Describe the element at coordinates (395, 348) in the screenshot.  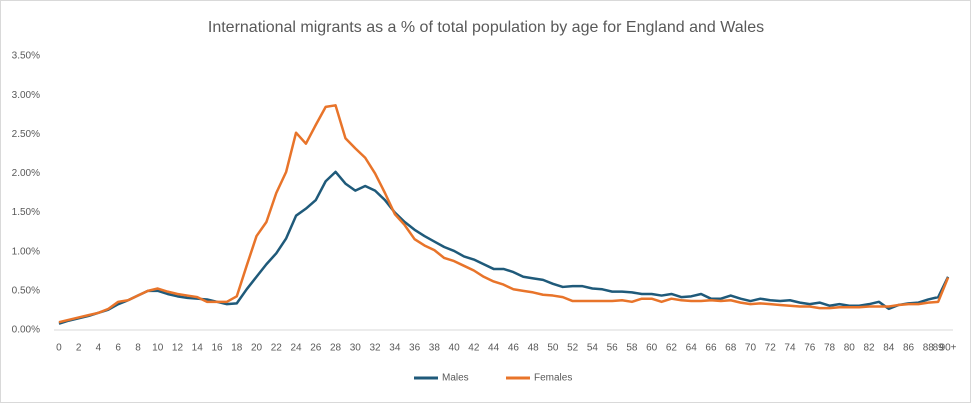
I see `x-tick-label: 34` at that location.